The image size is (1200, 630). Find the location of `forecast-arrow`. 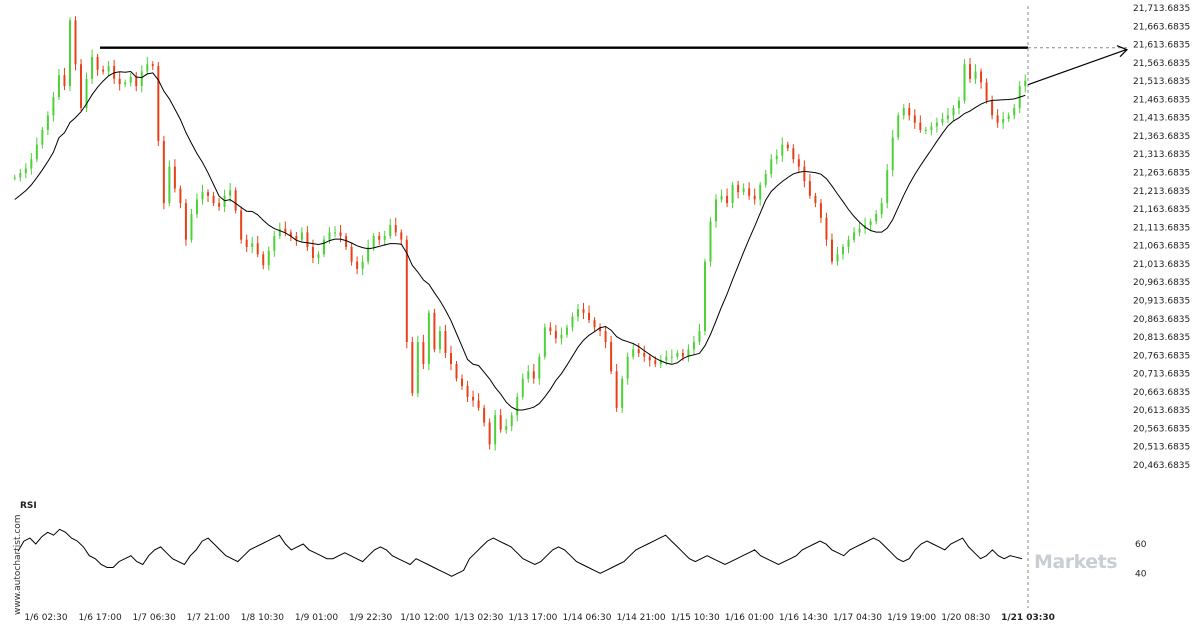

forecast-arrow is located at coordinates (1078, 65).